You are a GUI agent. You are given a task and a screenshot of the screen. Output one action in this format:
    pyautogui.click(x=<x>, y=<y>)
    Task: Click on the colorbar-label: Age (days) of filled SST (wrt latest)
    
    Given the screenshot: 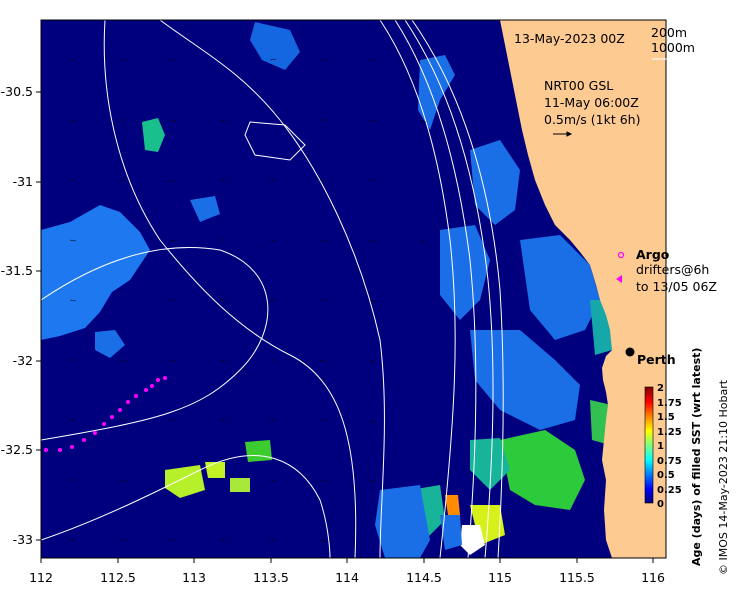 What is the action you would take?
    pyautogui.click(x=696, y=457)
    